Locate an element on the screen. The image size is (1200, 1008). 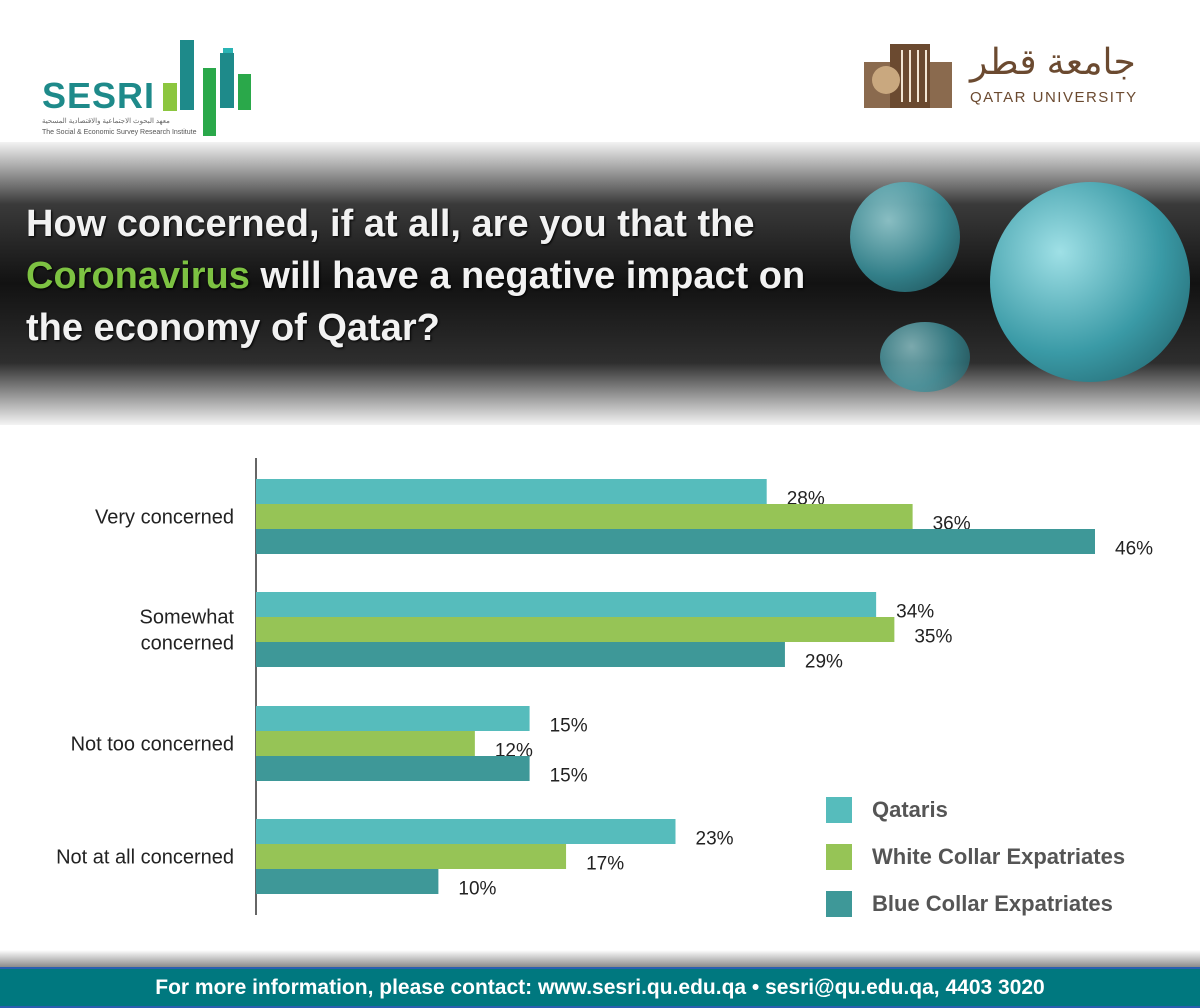
data-label: 46% is located at coordinates (1134, 549).